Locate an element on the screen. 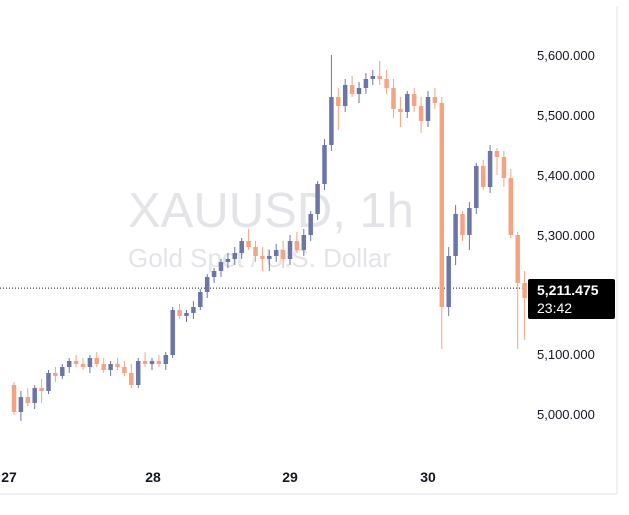 This screenshot has width=629, height=515. x-tick-label: 27 is located at coordinates (9, 477).